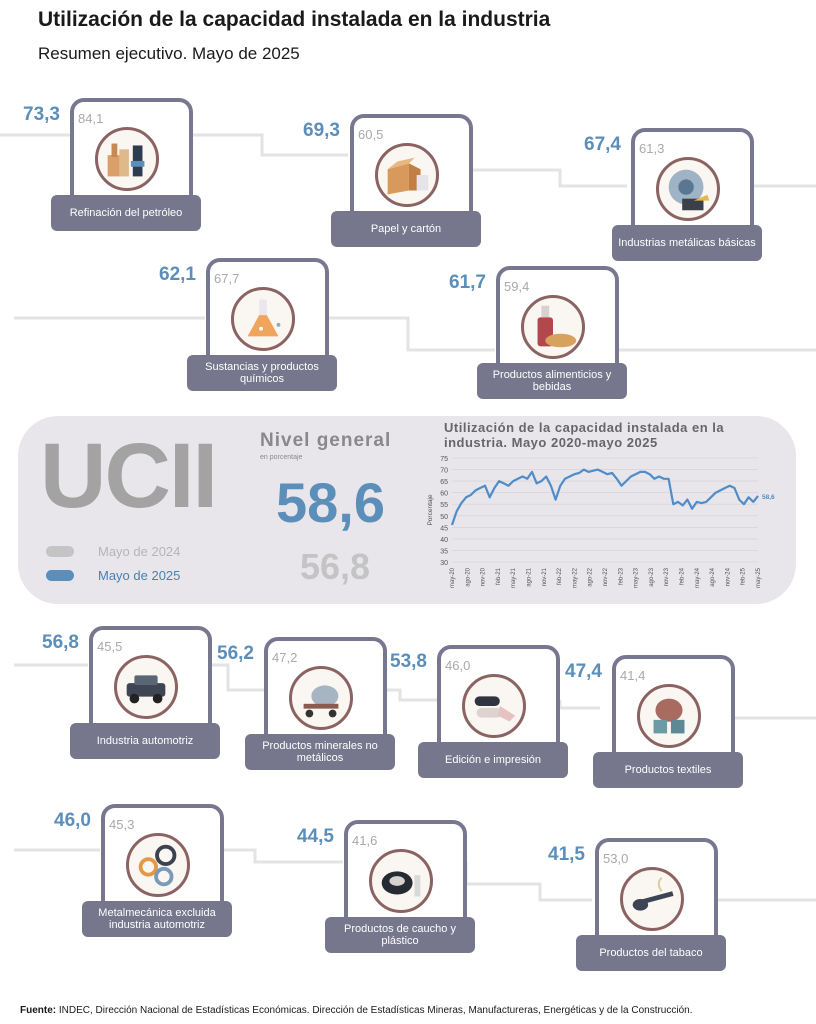  What do you see at coordinates (281, 457) in the screenshot?
I see `unit-label: en porcentaje` at bounding box center [281, 457].